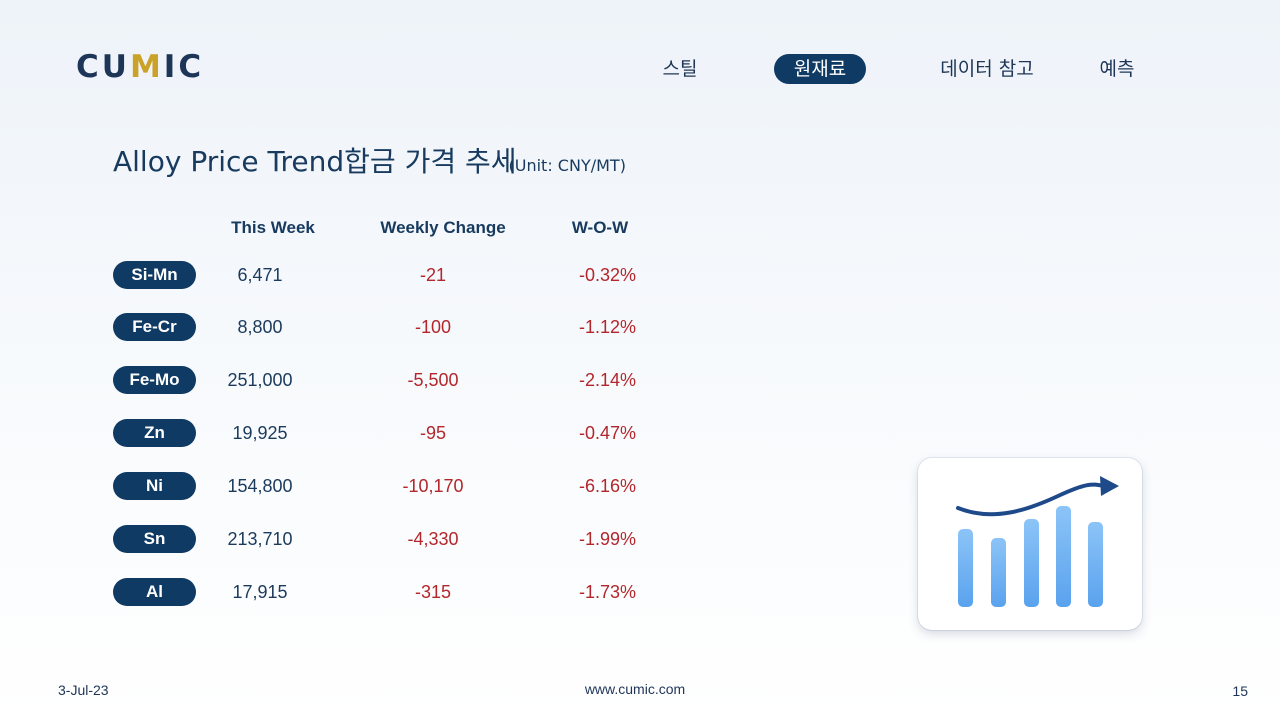  What do you see at coordinates (635, 689) in the screenshot?
I see `footer-url: www.cumic.com` at bounding box center [635, 689].